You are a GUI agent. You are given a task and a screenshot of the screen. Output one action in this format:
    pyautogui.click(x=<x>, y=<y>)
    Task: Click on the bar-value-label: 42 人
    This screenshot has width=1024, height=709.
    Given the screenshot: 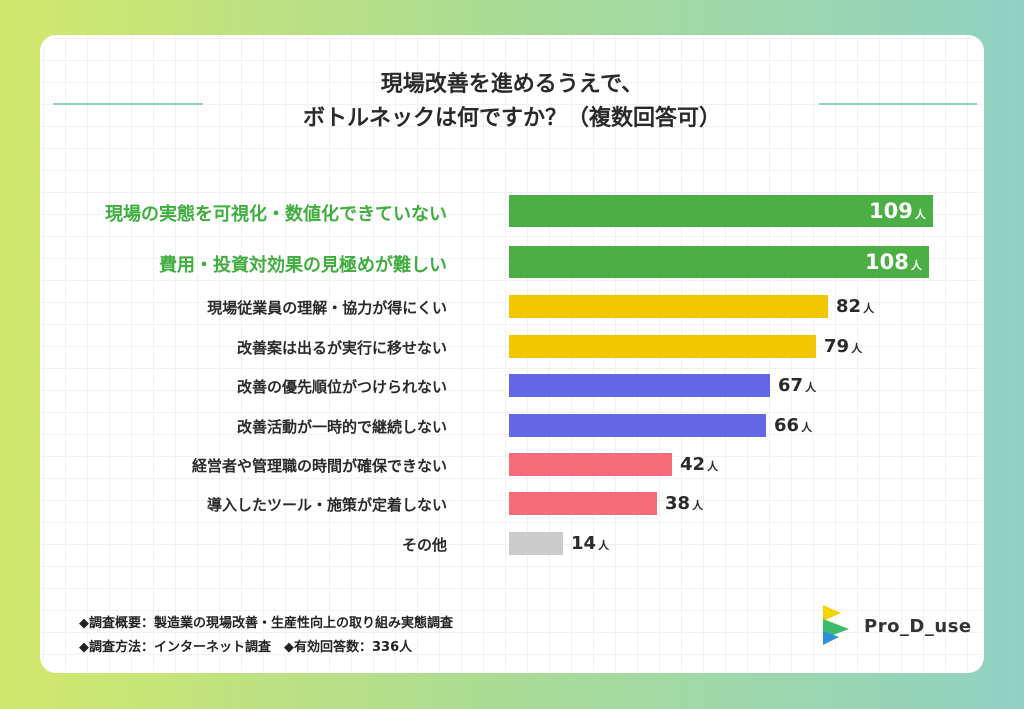 What is the action you would take?
    pyautogui.click(x=699, y=464)
    